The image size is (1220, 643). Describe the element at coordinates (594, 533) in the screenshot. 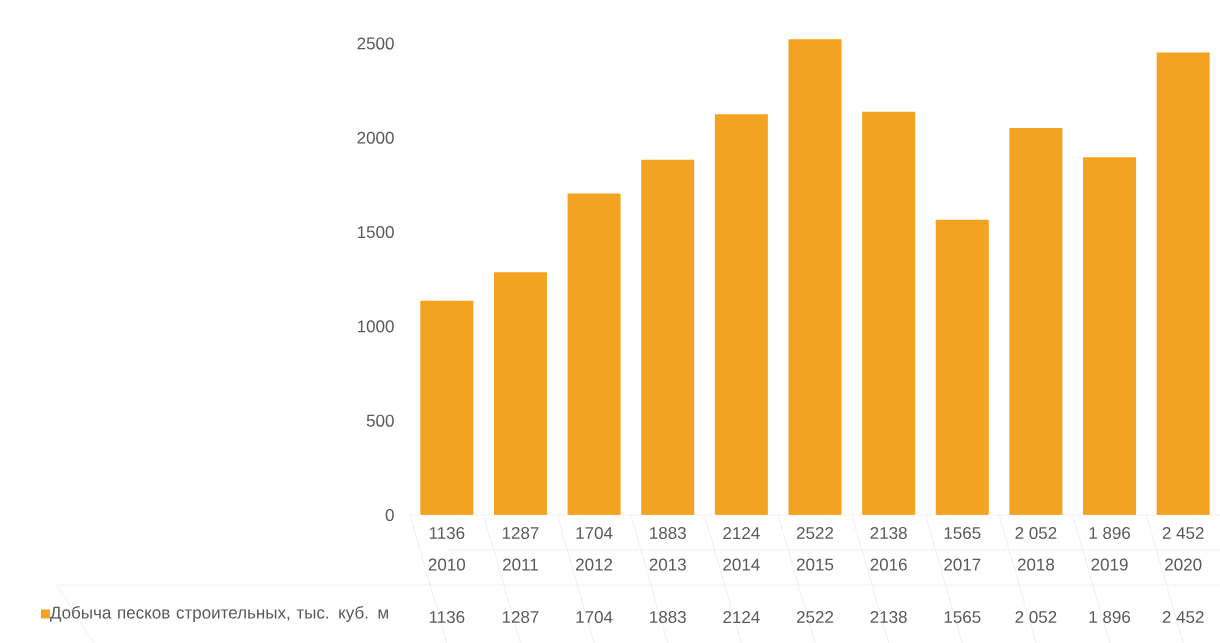

I see `data-label: 1704` at that location.